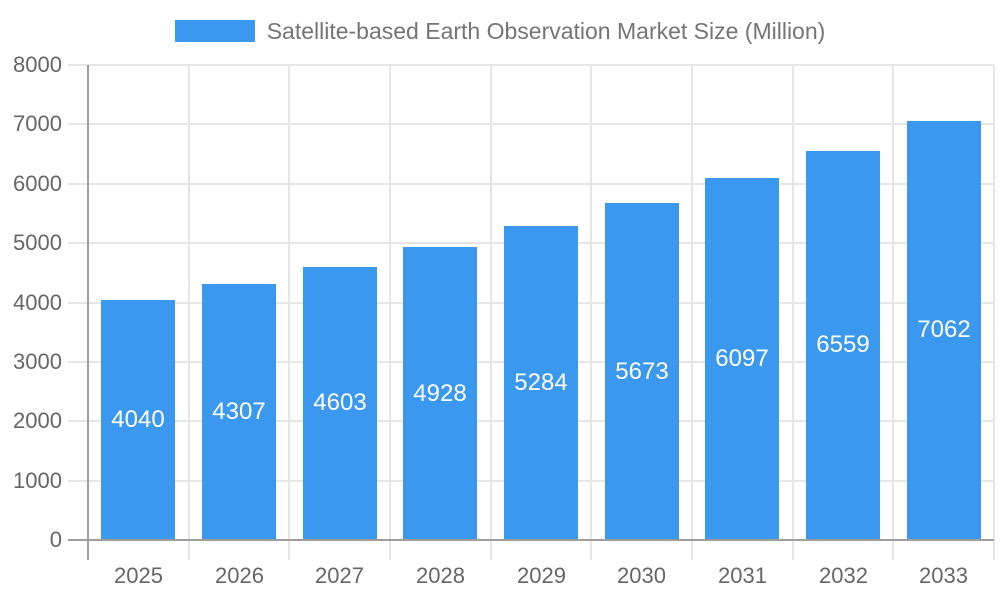 The image size is (1000, 600). Describe the element at coordinates (742, 575) in the screenshot. I see `x-tick-label: 2031` at that location.